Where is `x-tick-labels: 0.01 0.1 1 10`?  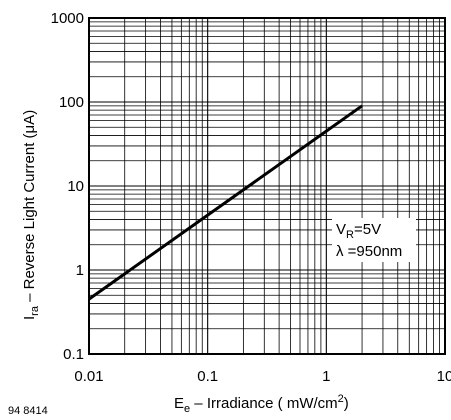 x-tick-labels: 0.01 0.1 1 10 is located at coordinates (262, 376).